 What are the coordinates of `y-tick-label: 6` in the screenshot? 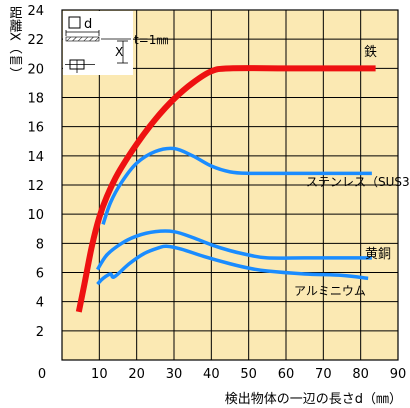 It's located at (40, 274).